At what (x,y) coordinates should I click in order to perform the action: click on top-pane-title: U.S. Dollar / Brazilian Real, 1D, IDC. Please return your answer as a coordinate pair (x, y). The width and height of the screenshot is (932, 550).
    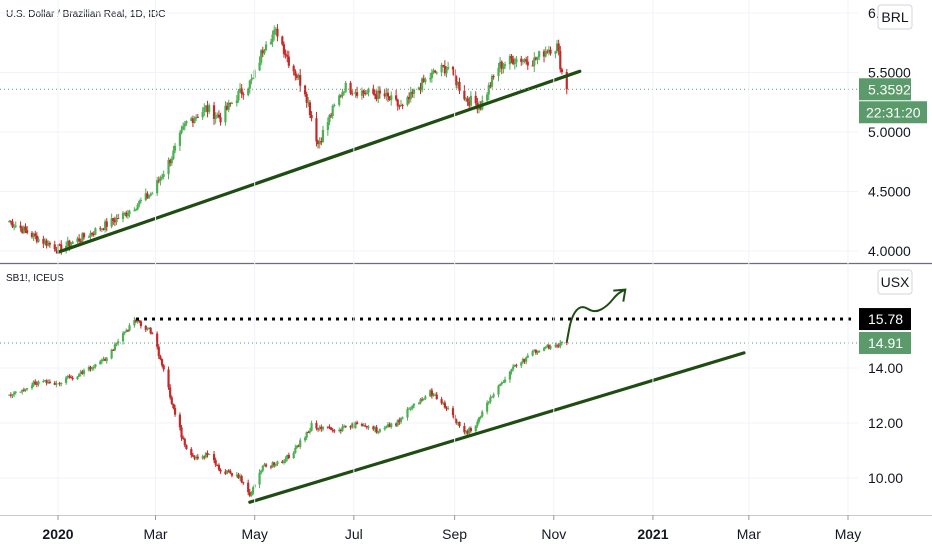
    Looking at the image, I should click on (86, 14).